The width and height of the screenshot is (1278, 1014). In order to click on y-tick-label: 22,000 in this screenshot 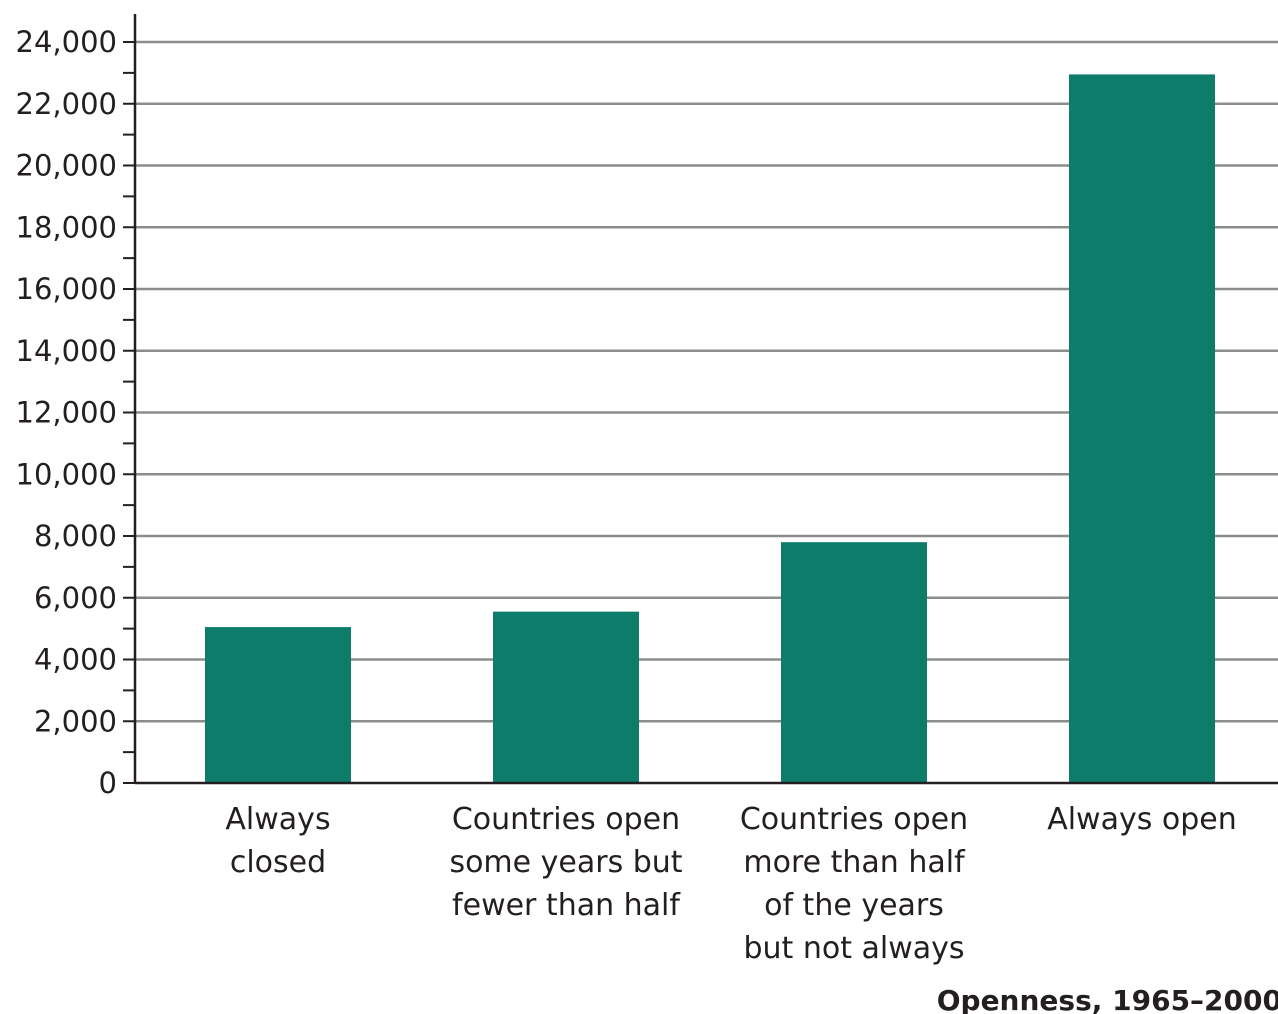, I will do `click(66, 104)`.